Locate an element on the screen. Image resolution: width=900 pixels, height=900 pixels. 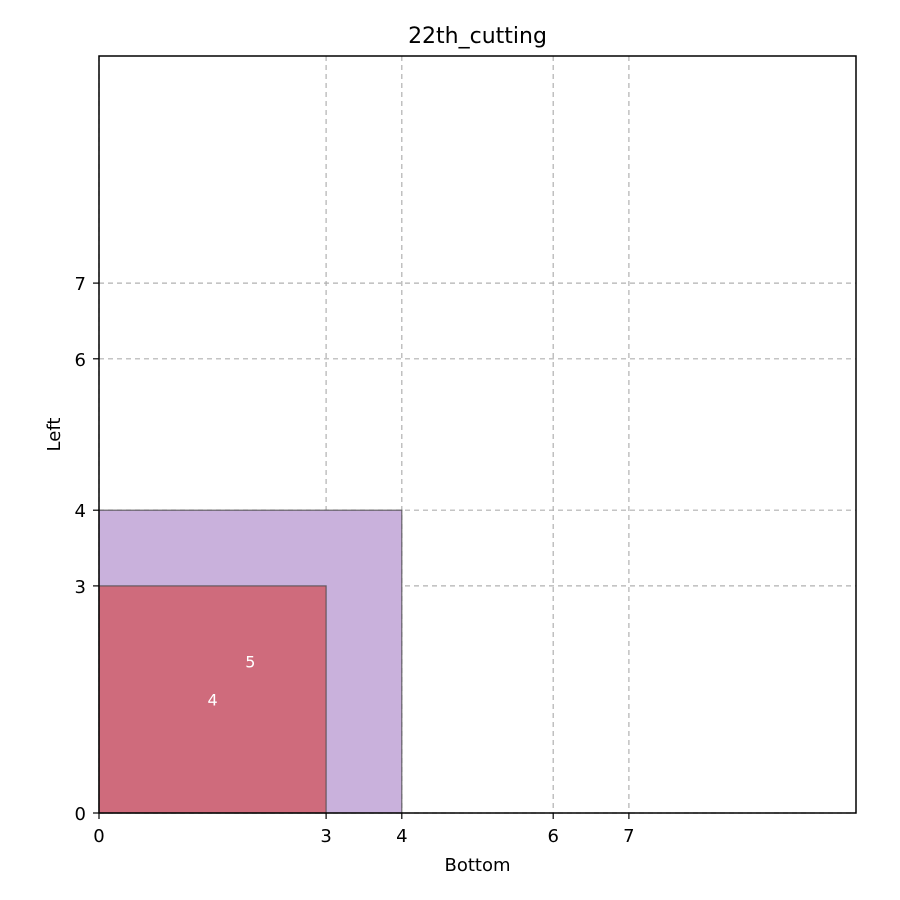
rectangles is located at coordinates (250, 661).